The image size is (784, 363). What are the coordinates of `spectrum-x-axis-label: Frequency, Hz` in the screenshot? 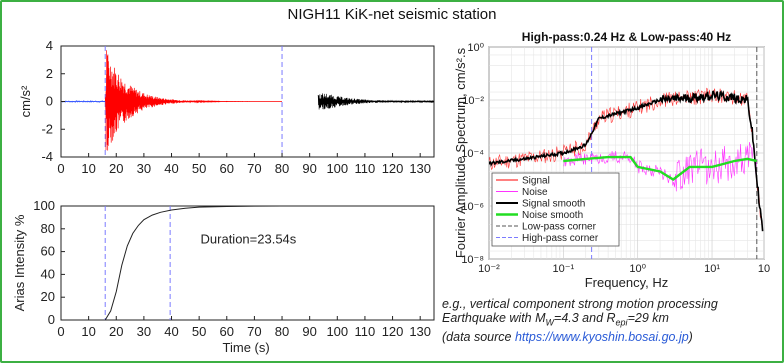 It's located at (627, 282).